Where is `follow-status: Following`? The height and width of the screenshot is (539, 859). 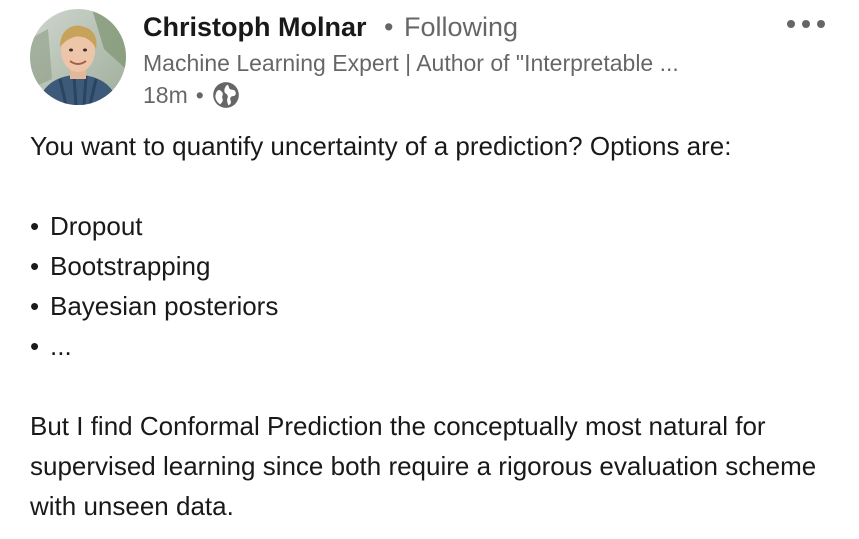
follow-status: Following is located at coordinates (461, 27).